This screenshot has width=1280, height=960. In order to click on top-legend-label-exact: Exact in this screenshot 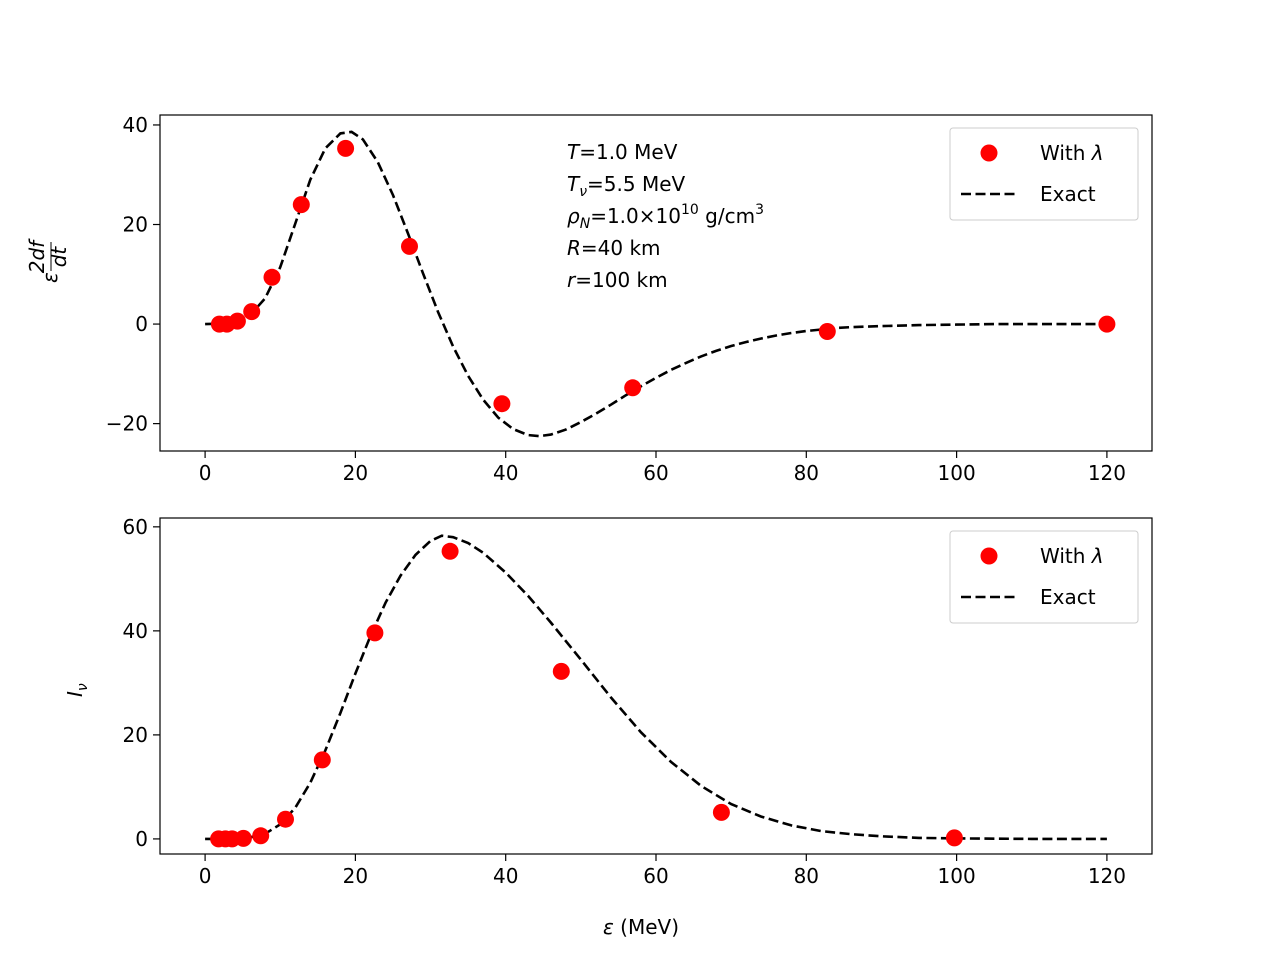, I will do `click(1068, 194)`.